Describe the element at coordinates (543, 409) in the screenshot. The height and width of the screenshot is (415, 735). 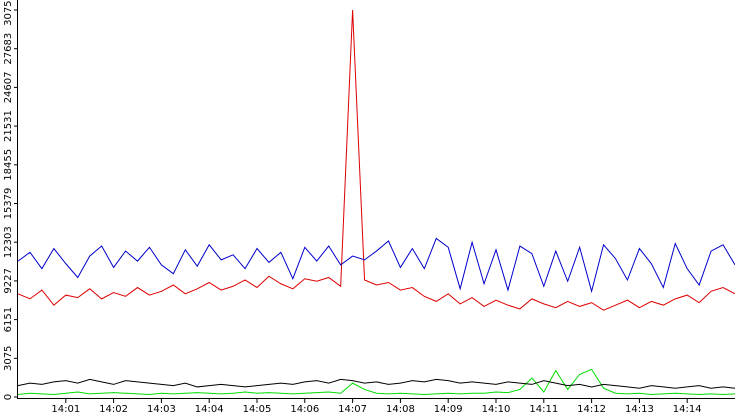
I see `x-tick-label: 14:11` at that location.